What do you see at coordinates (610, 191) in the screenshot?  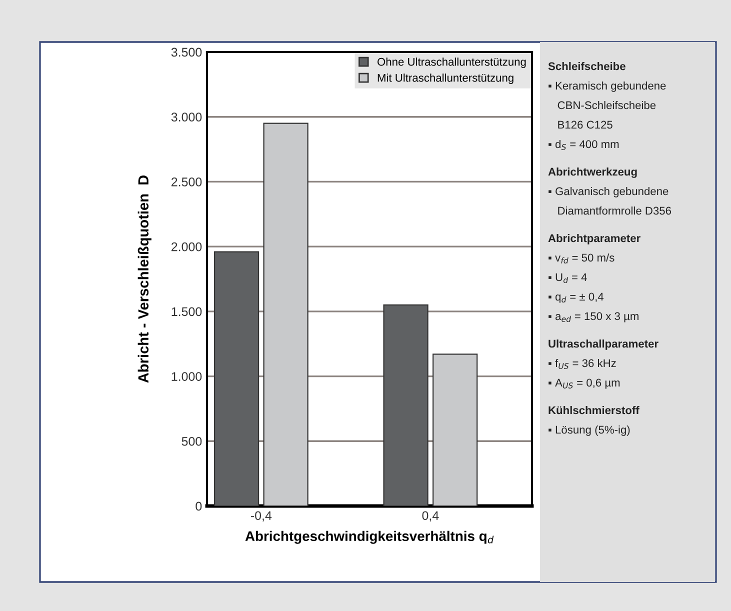 I see `text: Abrichtwerkzeug ▪ Galvanisch gebundene Diamantformrolle D356` at bounding box center [610, 191].